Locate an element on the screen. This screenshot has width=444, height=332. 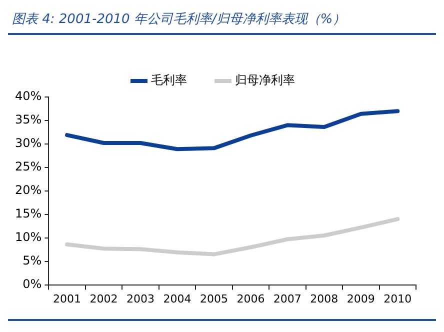
y-tick-label: 40% is located at coordinates (28, 96).